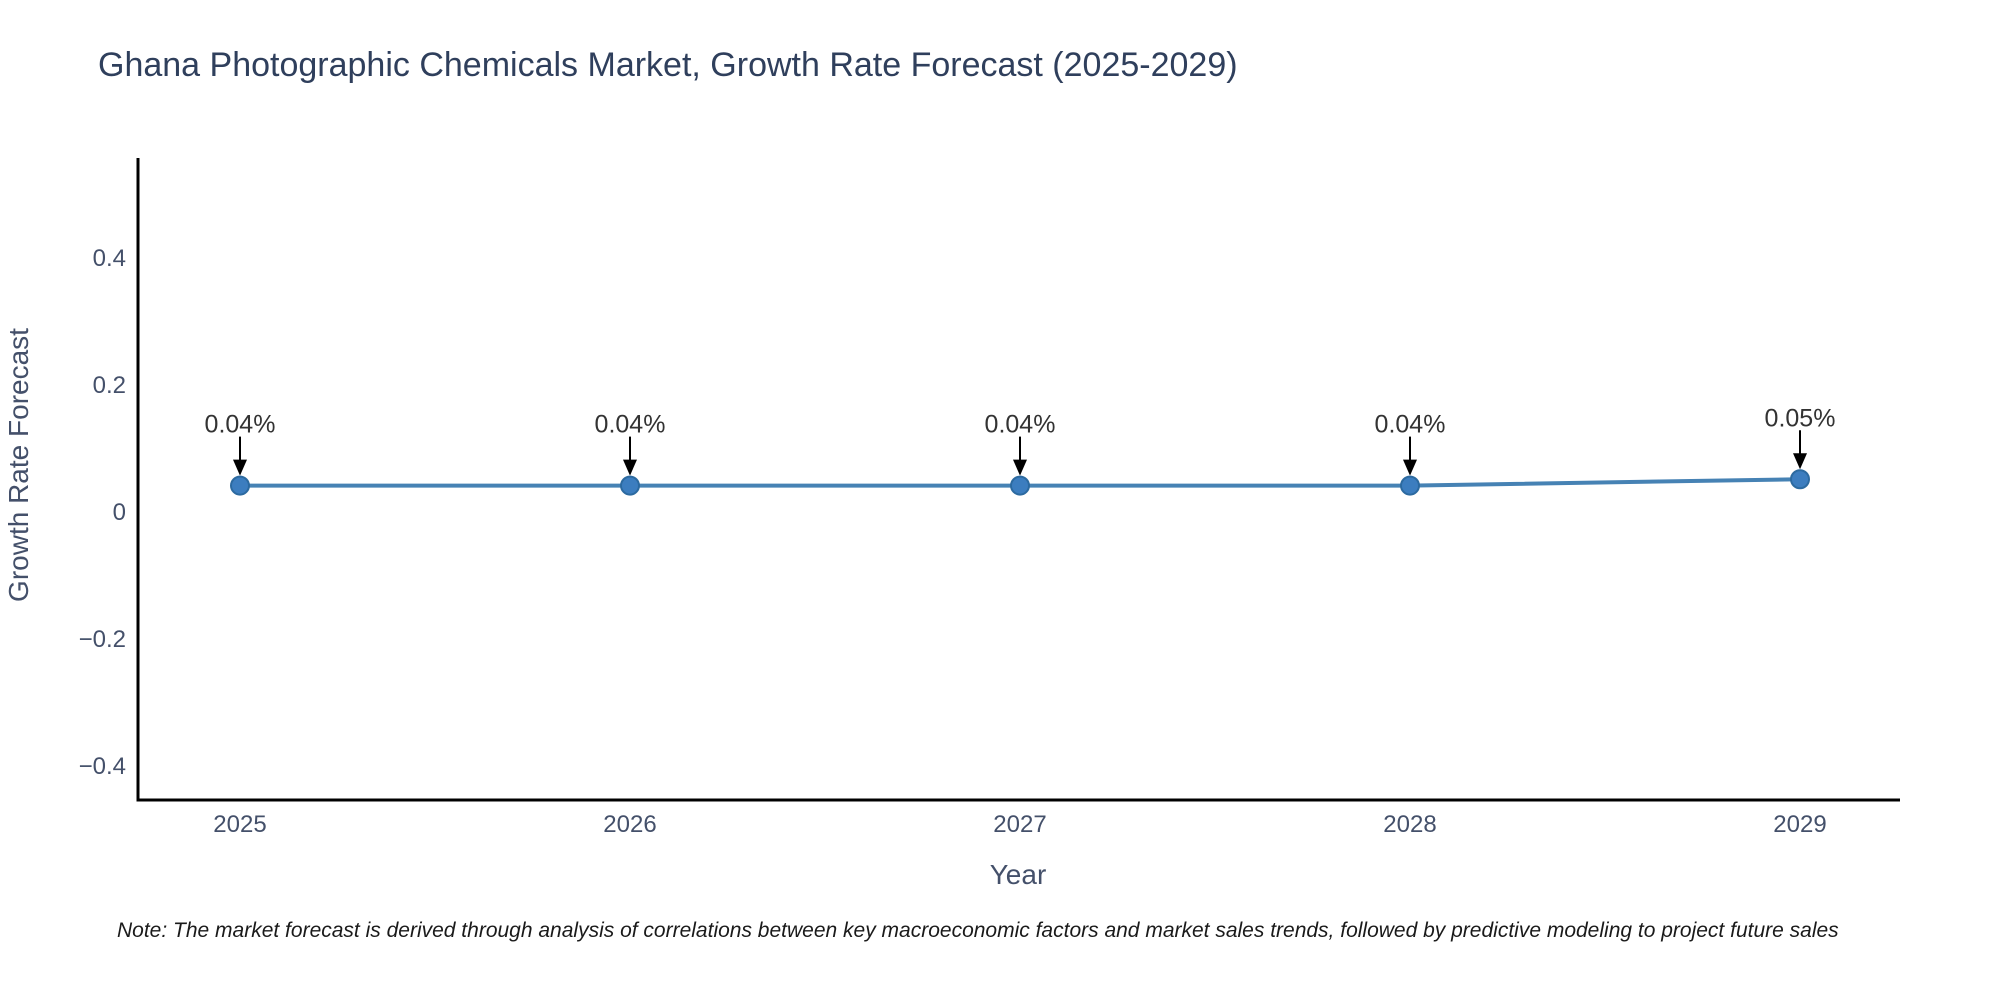 The height and width of the screenshot is (1000, 2000). Describe the element at coordinates (18, 465) in the screenshot. I see `y-axis-title: Growth Rate Forecast` at that location.